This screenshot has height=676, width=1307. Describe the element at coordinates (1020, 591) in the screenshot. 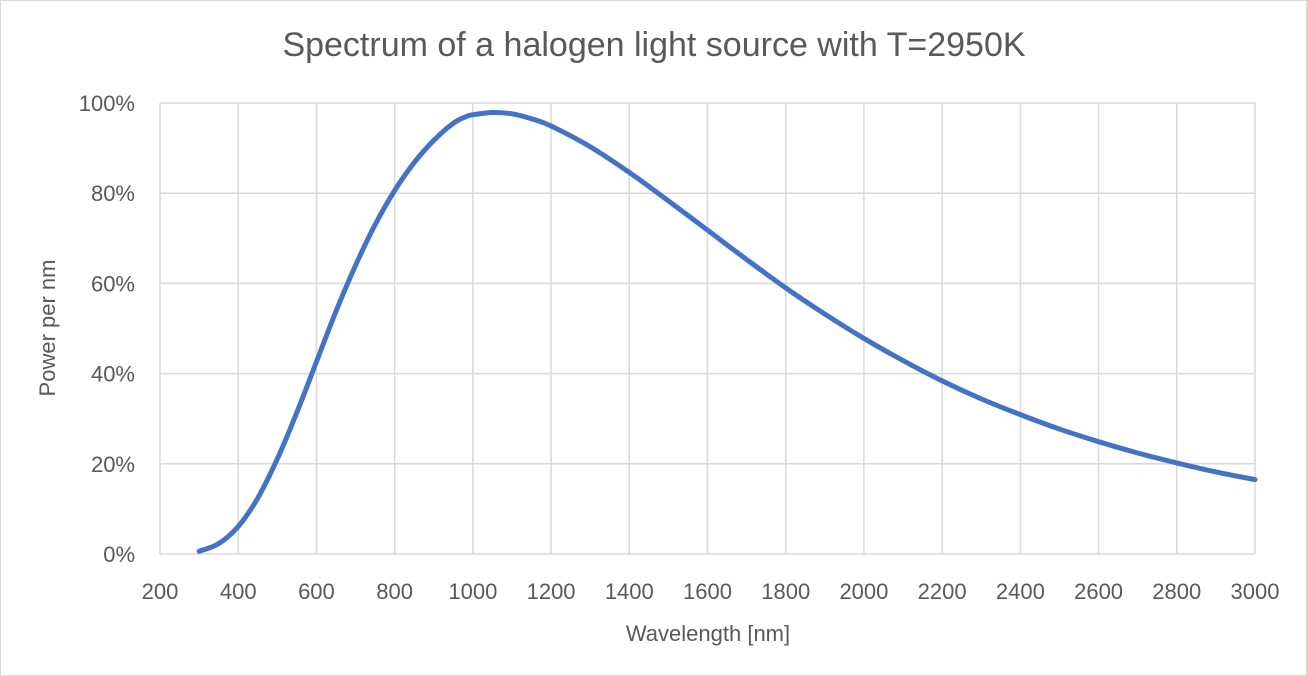

I see `x-tick-label: 2400` at that location.